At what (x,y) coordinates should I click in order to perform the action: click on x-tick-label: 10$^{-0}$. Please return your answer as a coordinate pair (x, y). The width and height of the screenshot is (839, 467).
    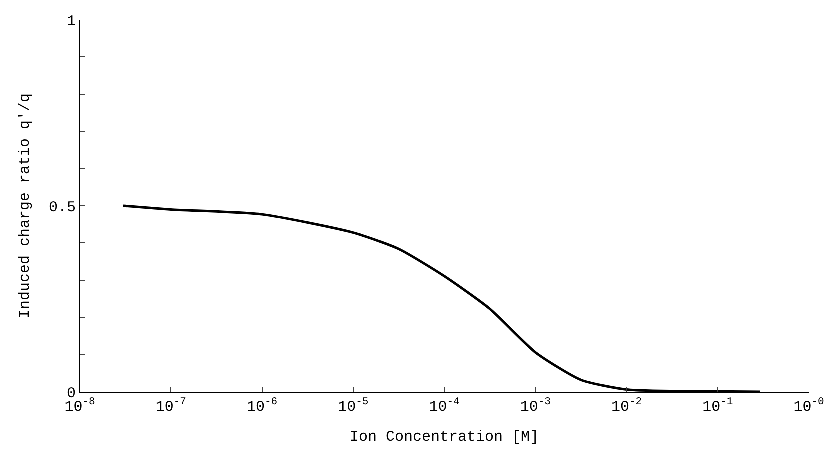
    Looking at the image, I should click on (809, 406).